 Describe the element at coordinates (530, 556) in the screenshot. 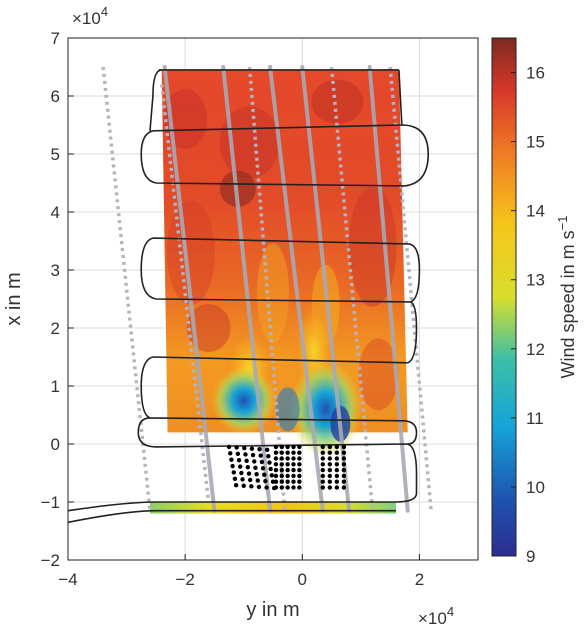

I see `colorbar-tick-label: 9` at that location.